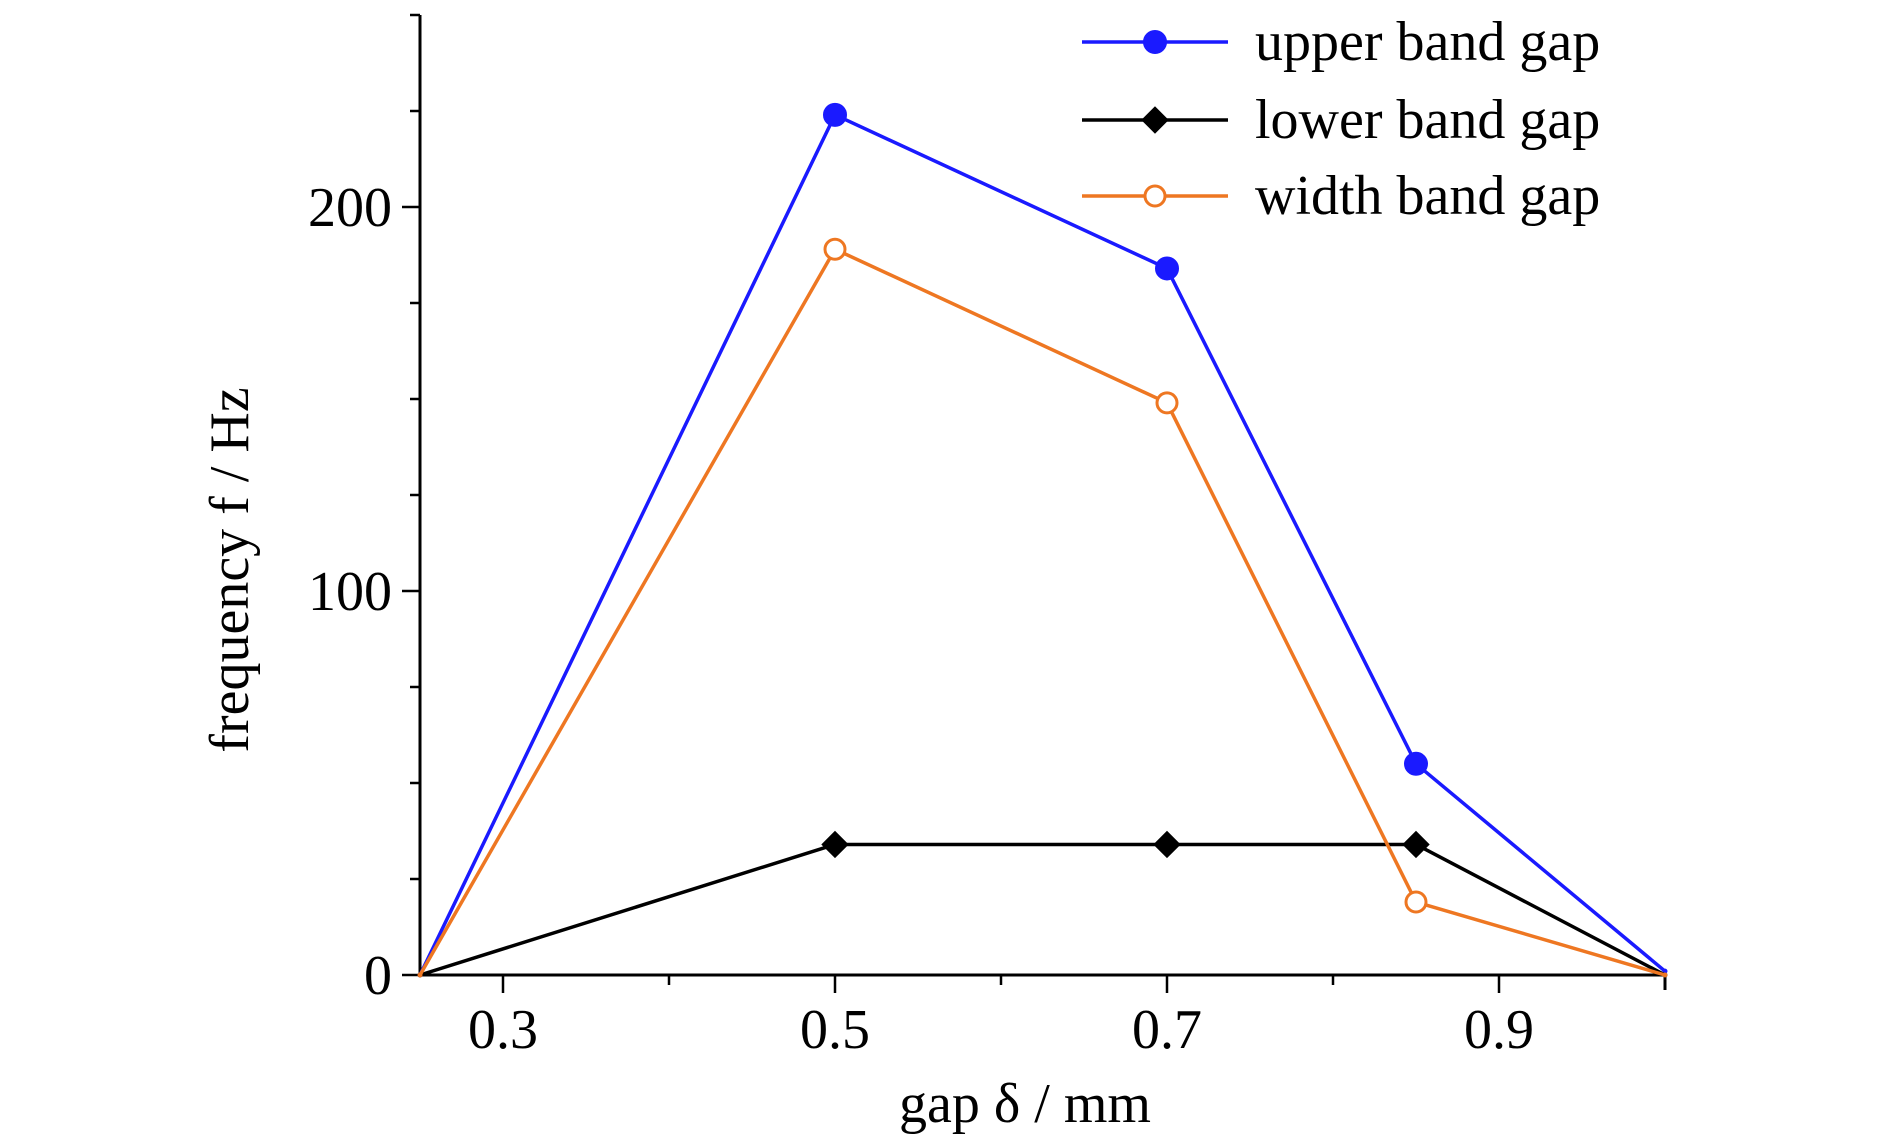  I want to click on y-tick-label: 100, so click(350, 592).